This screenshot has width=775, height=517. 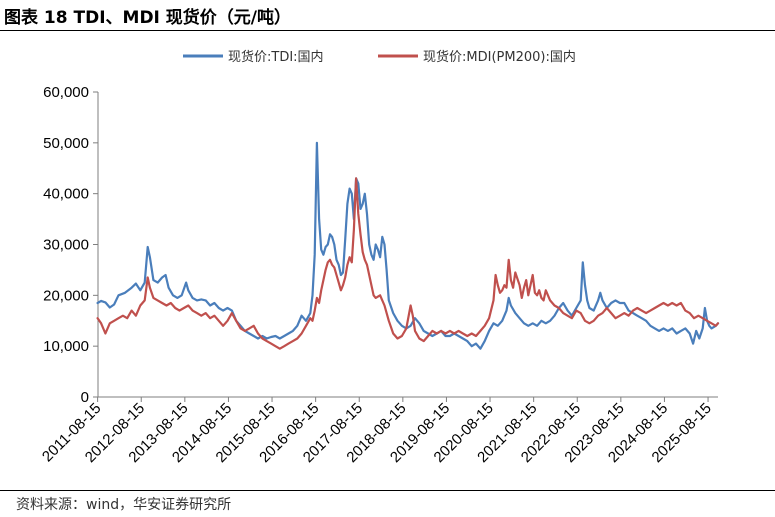 What do you see at coordinates (85, 397) in the screenshot?
I see `y-tick-label: 0` at bounding box center [85, 397].